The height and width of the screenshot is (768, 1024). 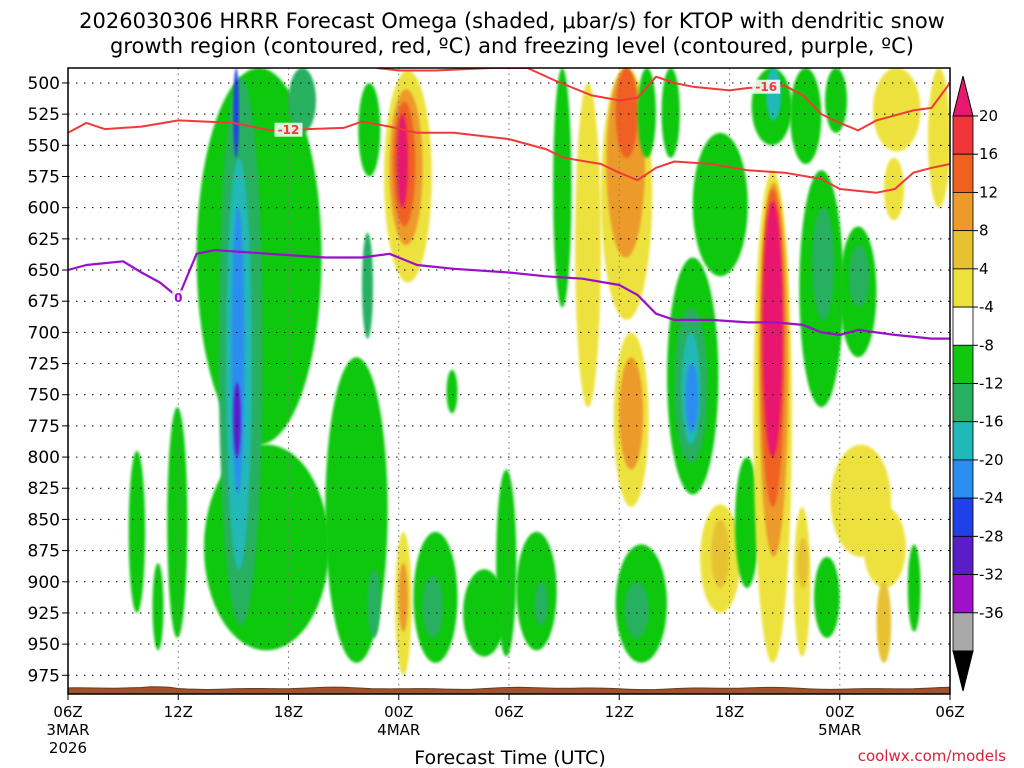 I want to click on y-tick-label: 675, so click(x=44, y=302).